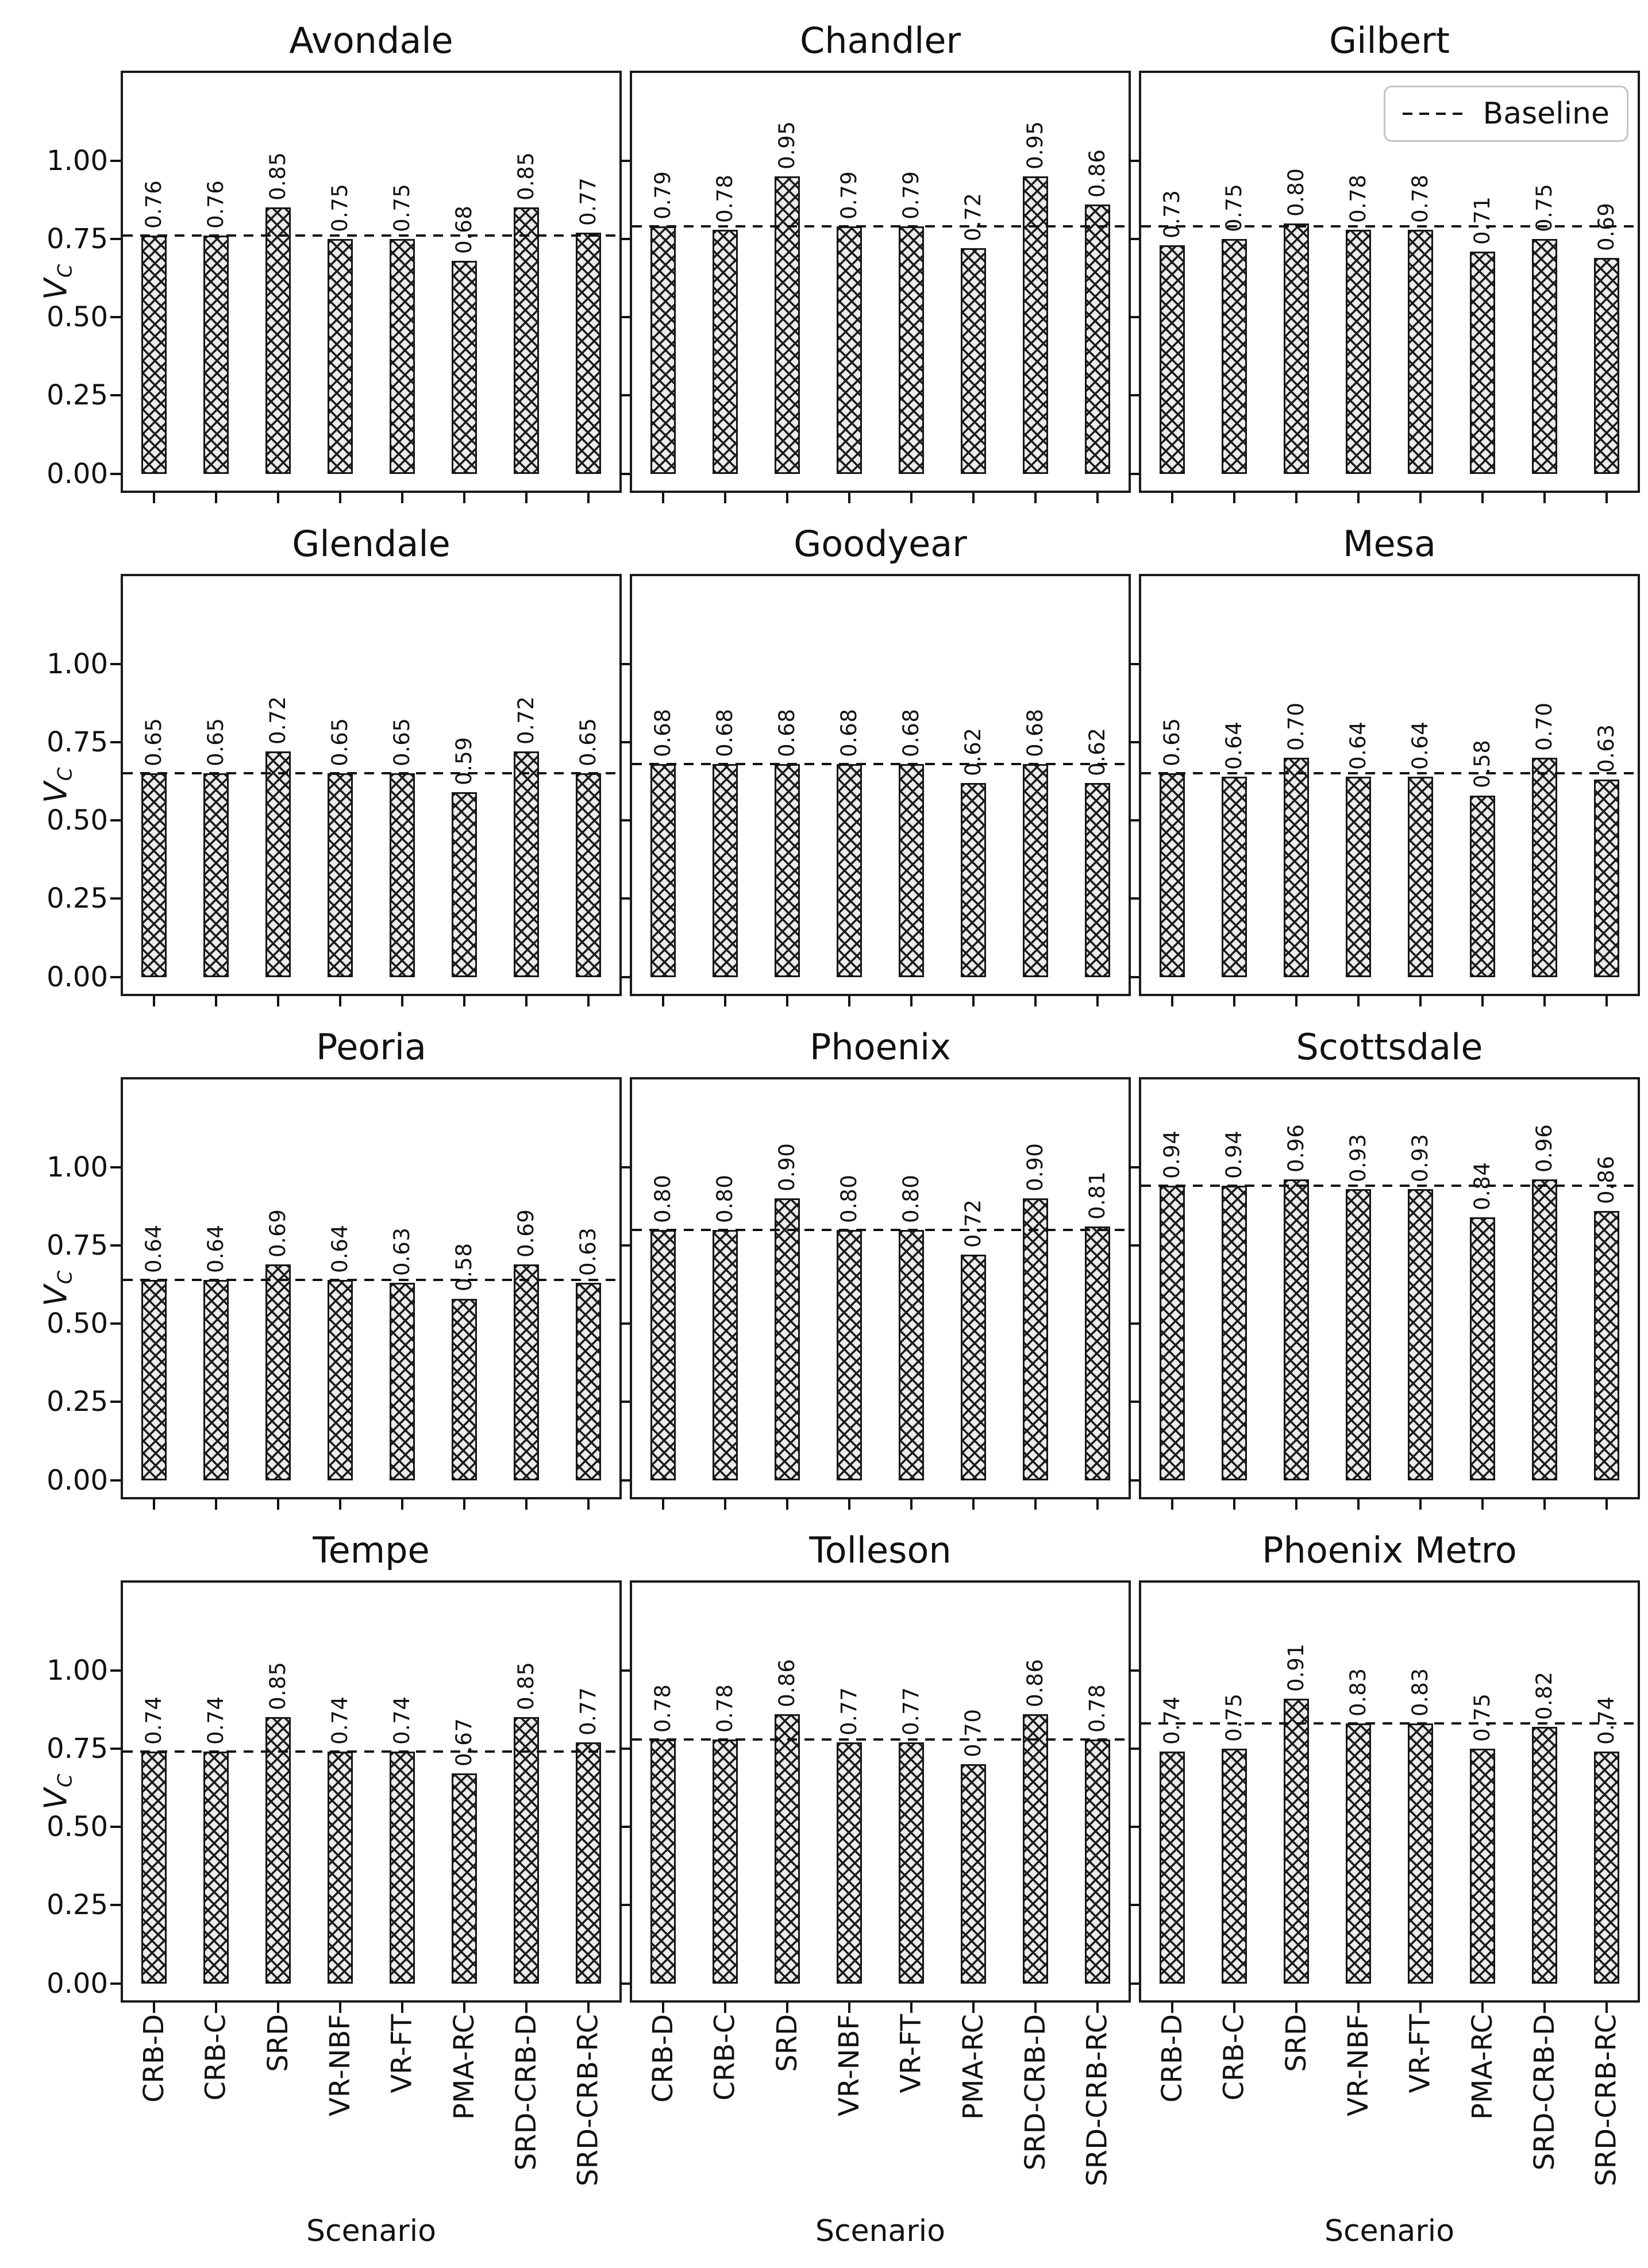  I want to click on bar-value-text: 0.72, so click(973, 217).